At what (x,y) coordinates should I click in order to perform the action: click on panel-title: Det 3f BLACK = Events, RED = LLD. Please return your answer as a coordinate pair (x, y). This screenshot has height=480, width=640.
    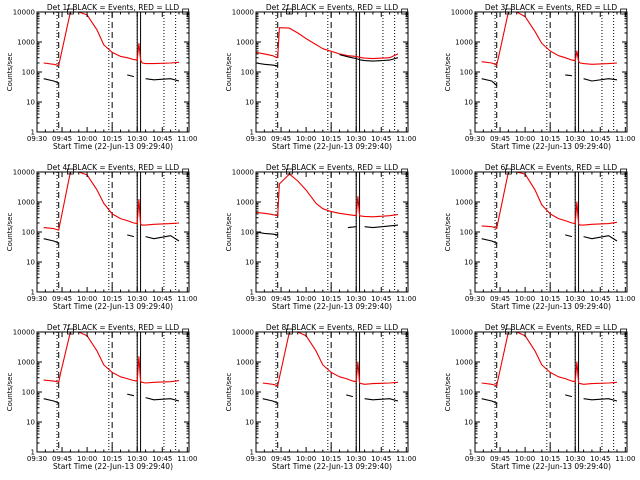
    Looking at the image, I should click on (551, 7).